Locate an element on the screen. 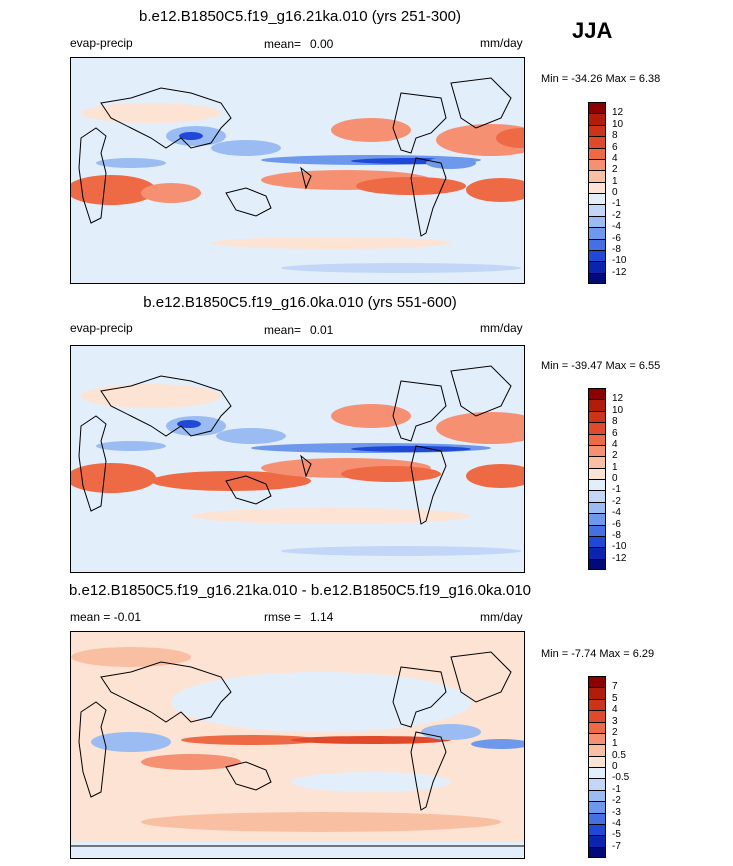 Image resolution: width=733 pixels, height=866 pixels. colorbar-label: -5 is located at coordinates (616, 835).